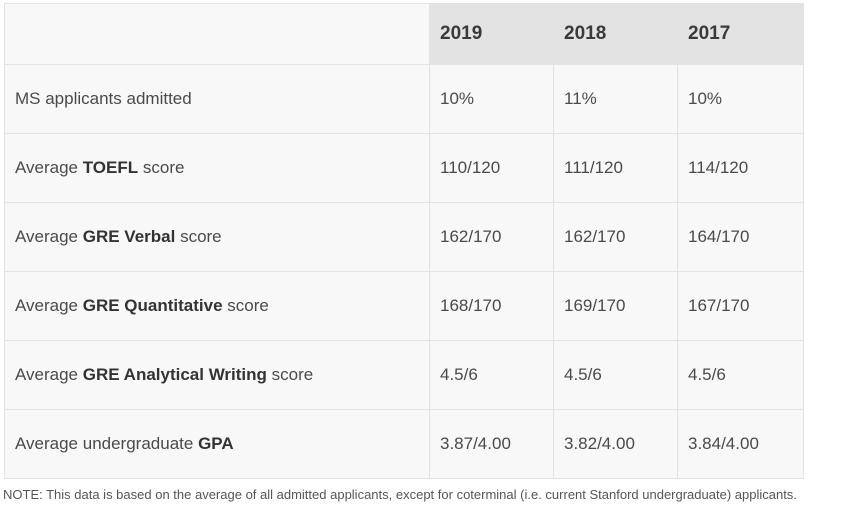  Describe the element at coordinates (110, 167) in the screenshot. I see `row-label-bold: TOEFL` at that location.